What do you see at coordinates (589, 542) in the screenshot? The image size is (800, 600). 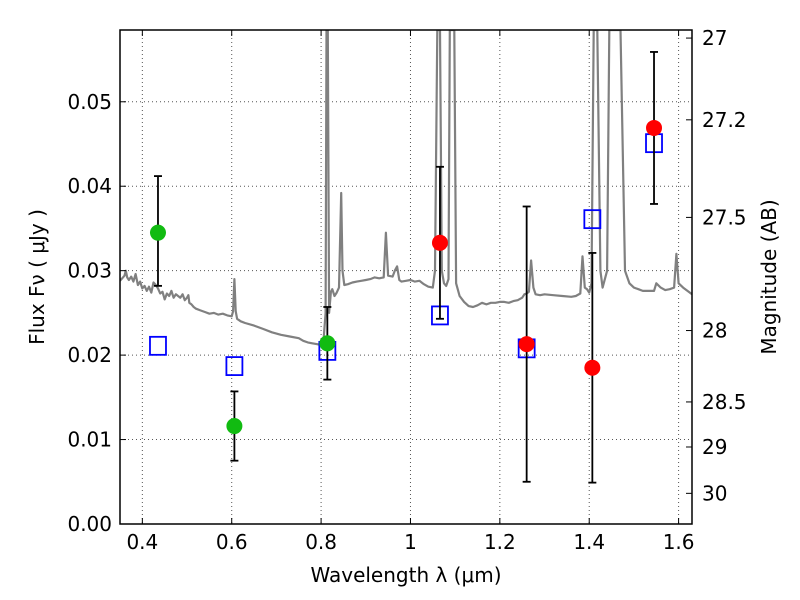 I see `x-tick-label: 1.4` at bounding box center [589, 542].